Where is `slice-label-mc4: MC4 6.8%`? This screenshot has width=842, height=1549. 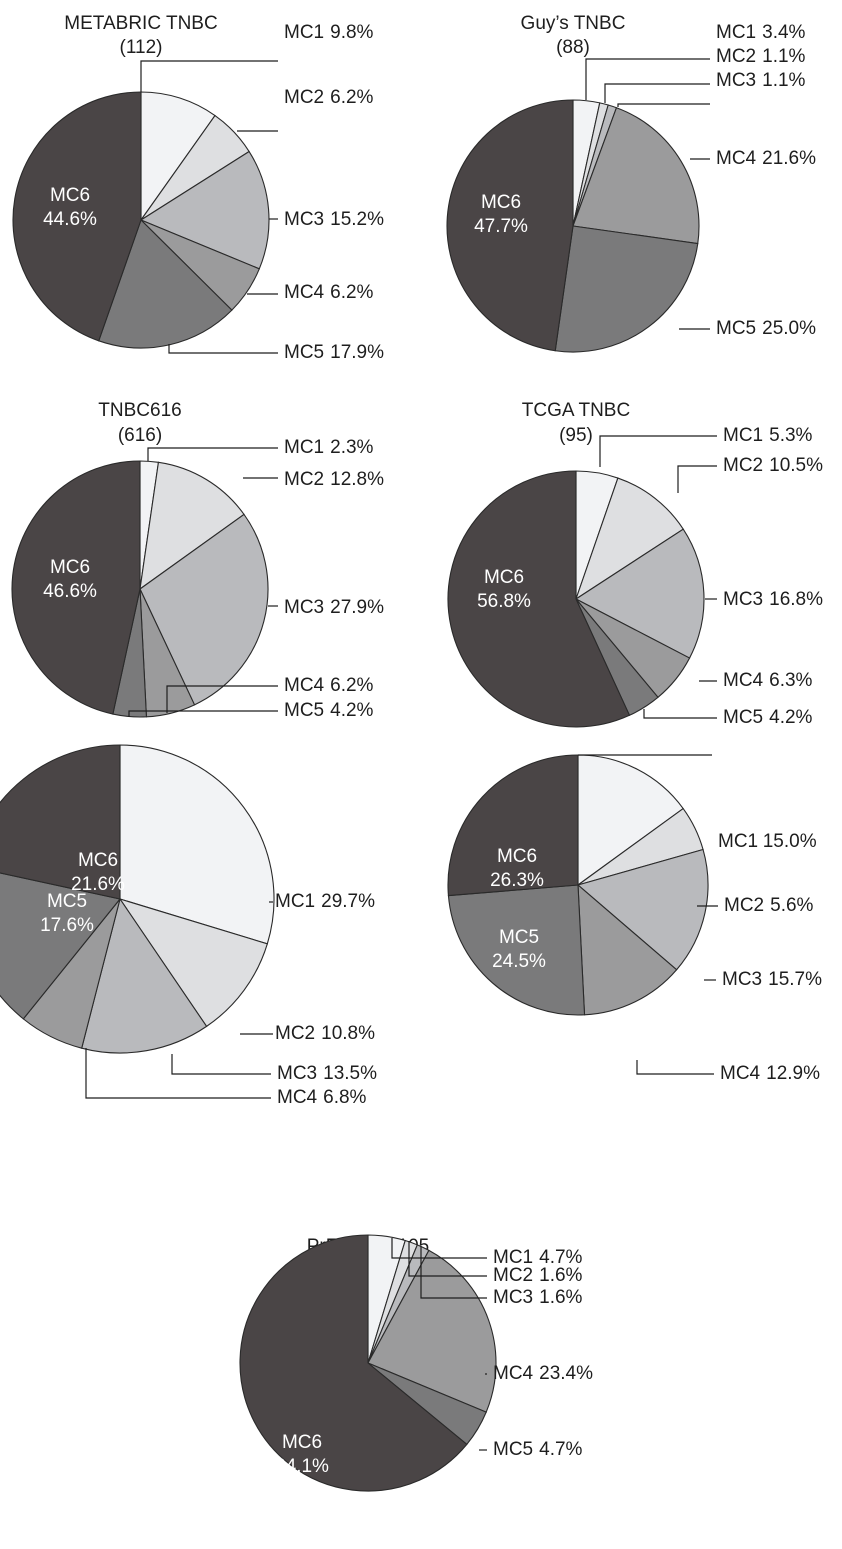
slice-label-mc4: MC4 6.8% is located at coordinates (322, 1097).